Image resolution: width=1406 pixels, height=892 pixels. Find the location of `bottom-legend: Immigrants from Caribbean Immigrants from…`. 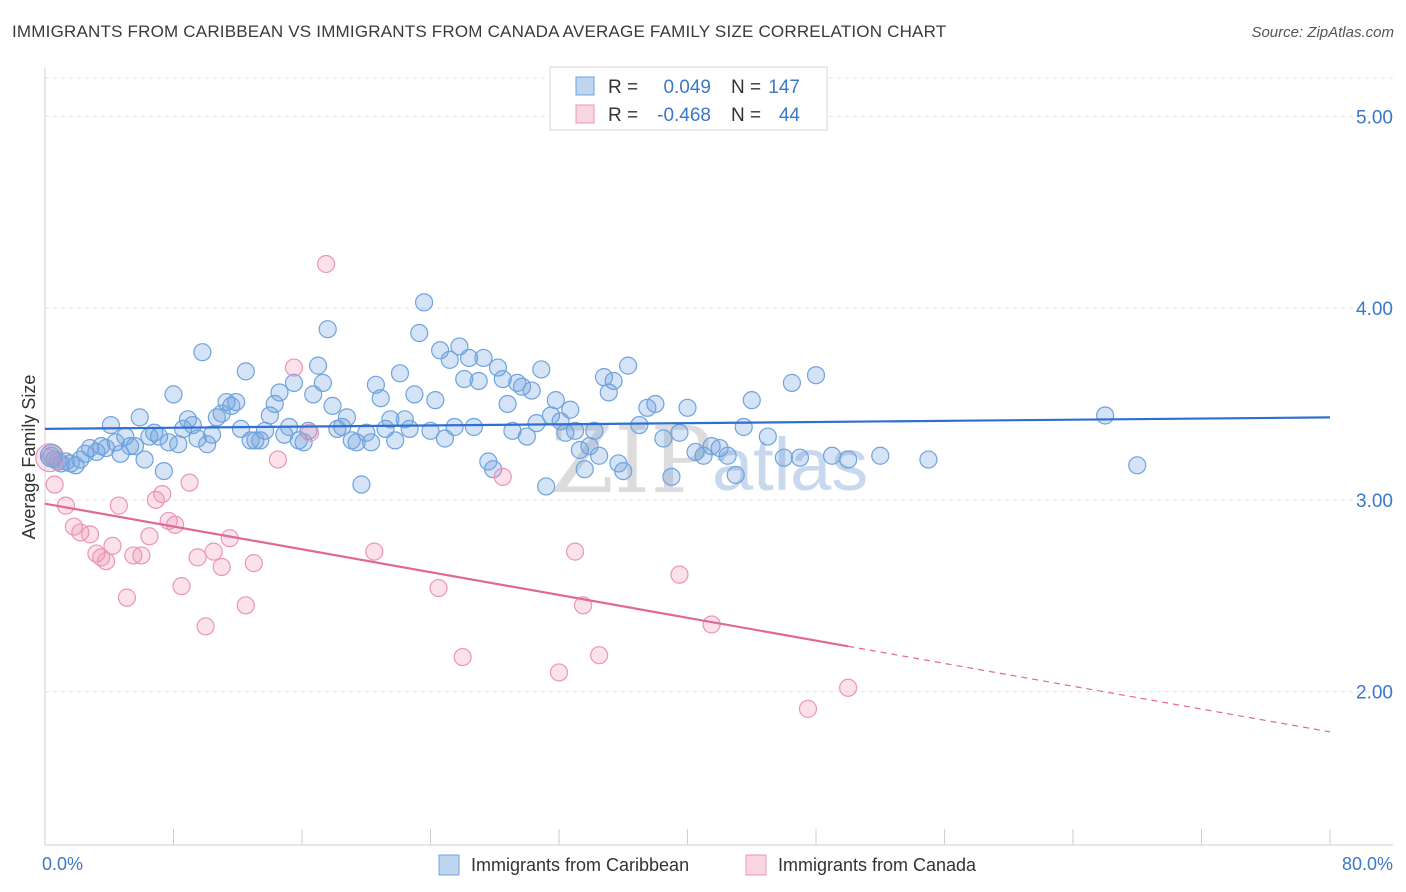

bottom-legend: Immigrants from Caribbean Immigrants from… is located at coordinates (707, 865).